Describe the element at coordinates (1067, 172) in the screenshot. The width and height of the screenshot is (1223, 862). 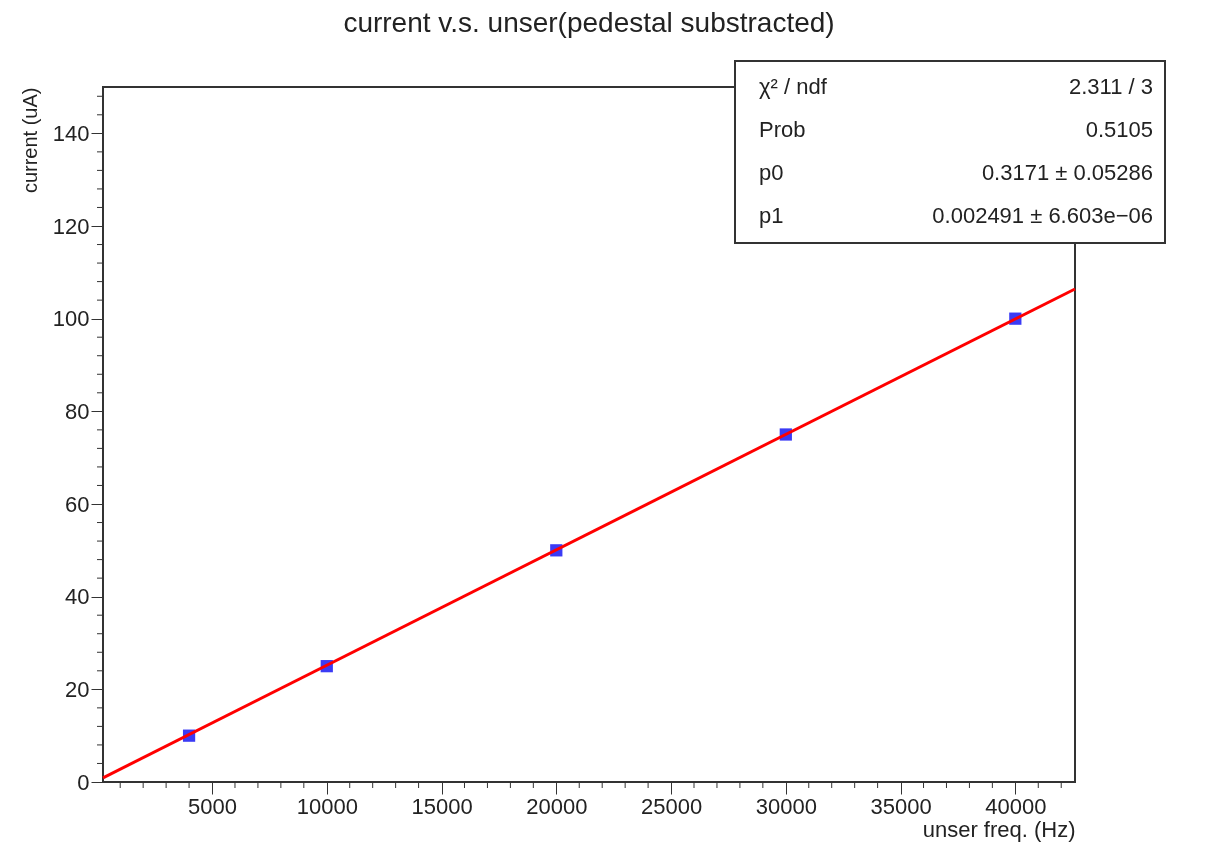
I see `annotation: 0.3171 ± 0.05286` at that location.